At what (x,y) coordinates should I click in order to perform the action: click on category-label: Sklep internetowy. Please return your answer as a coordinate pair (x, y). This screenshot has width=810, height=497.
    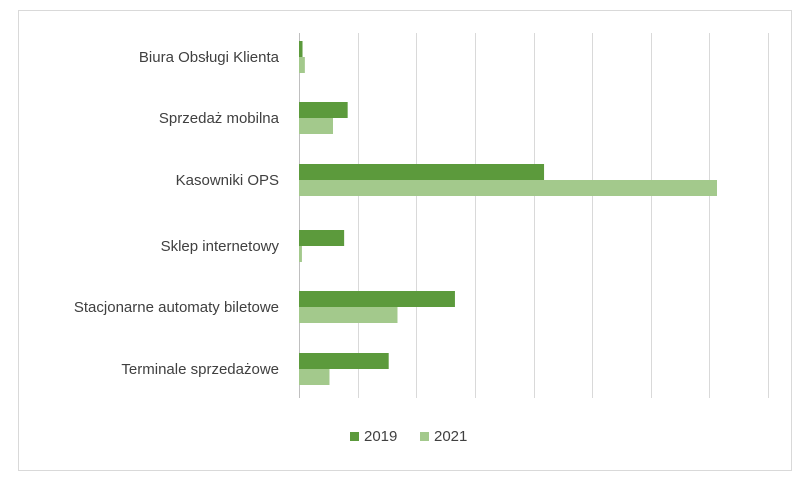
    Looking at the image, I should click on (220, 246).